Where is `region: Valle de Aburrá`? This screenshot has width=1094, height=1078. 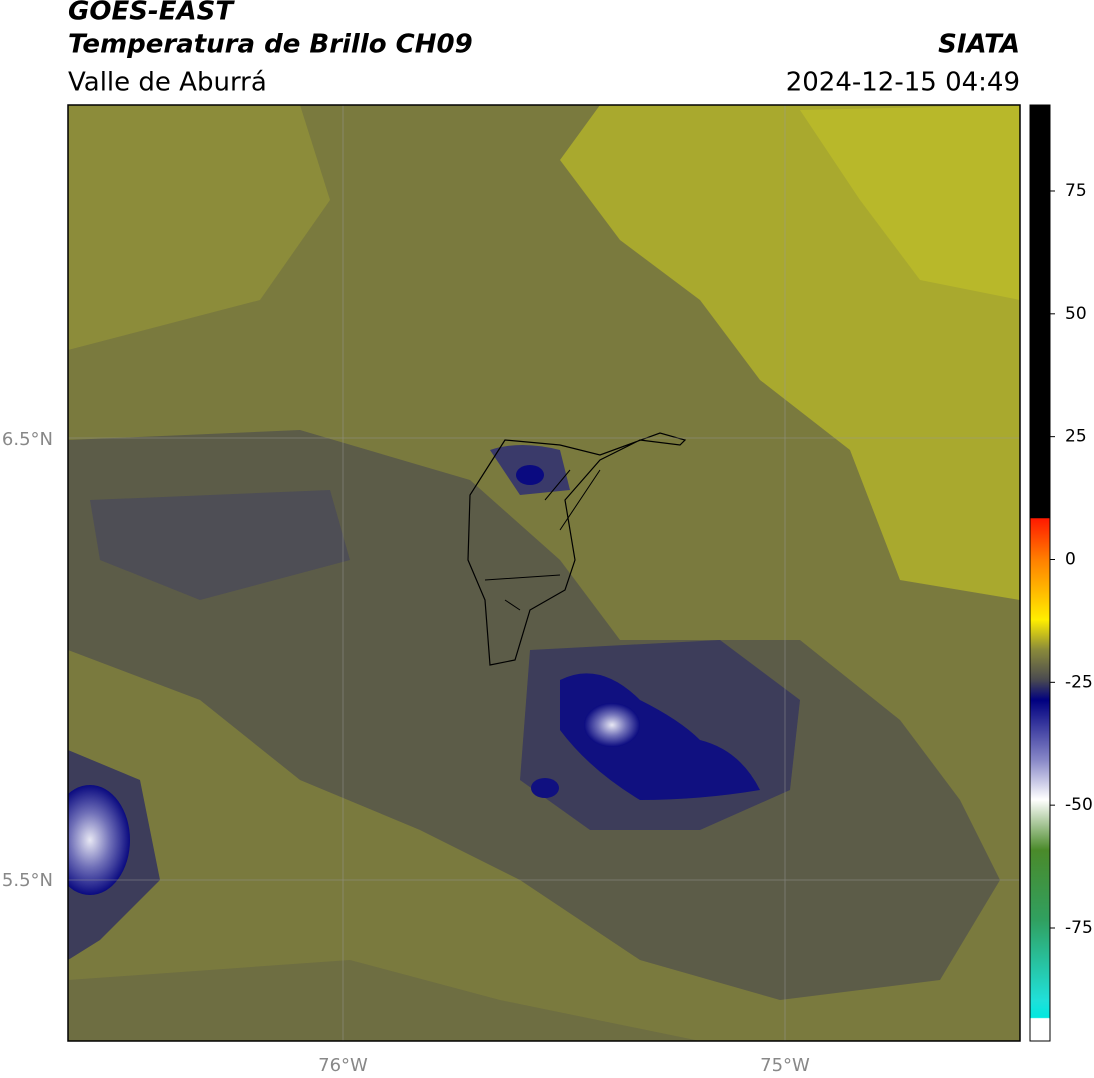
region: Valle de Aburrá is located at coordinates (167, 83).